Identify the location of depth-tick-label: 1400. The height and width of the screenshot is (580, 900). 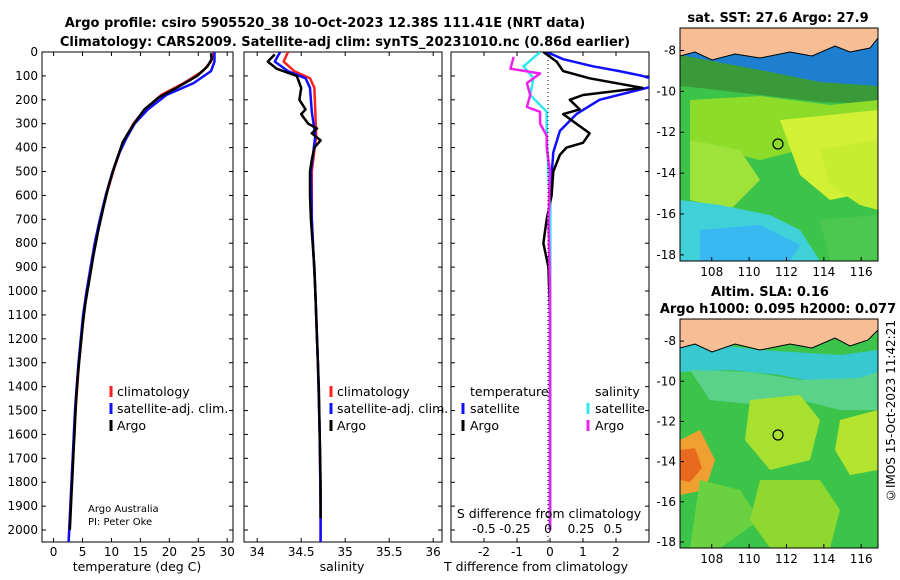
(22, 387).